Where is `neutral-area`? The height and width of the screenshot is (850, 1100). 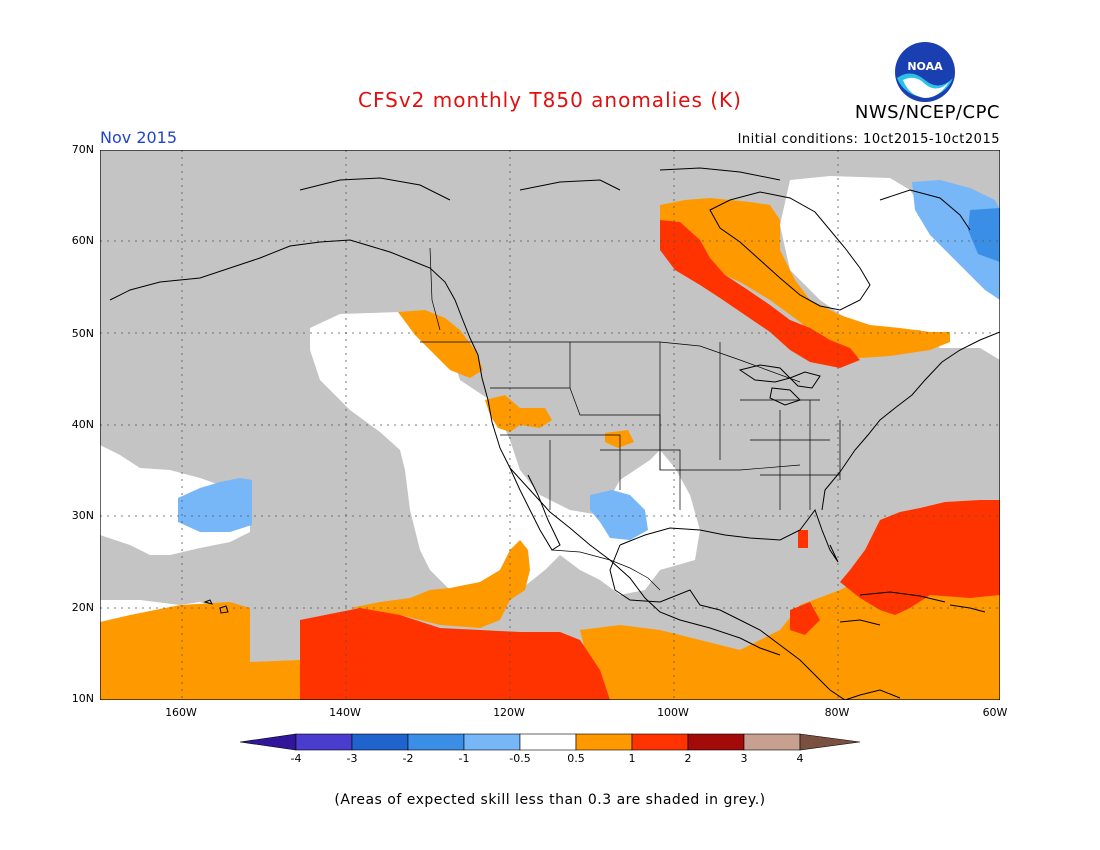
neutral-area is located at coordinates (890, 268).